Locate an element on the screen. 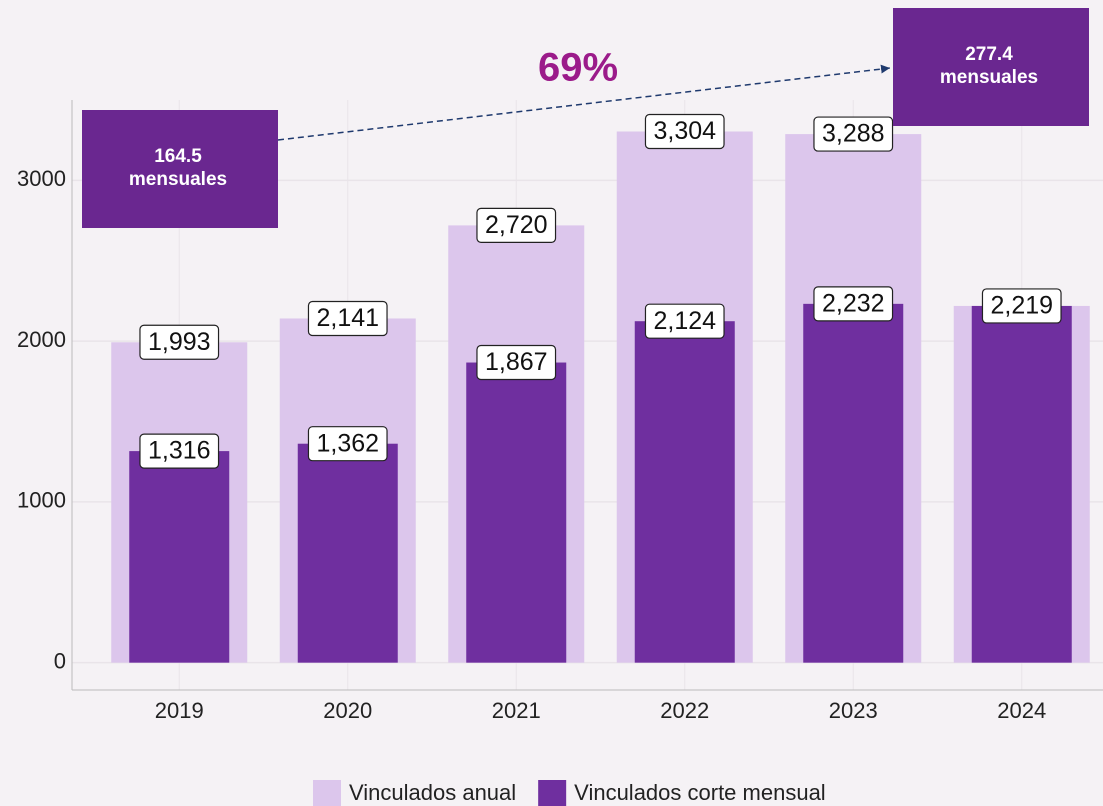 The image size is (1103, 806). value-label: 2,141 is located at coordinates (347, 318).